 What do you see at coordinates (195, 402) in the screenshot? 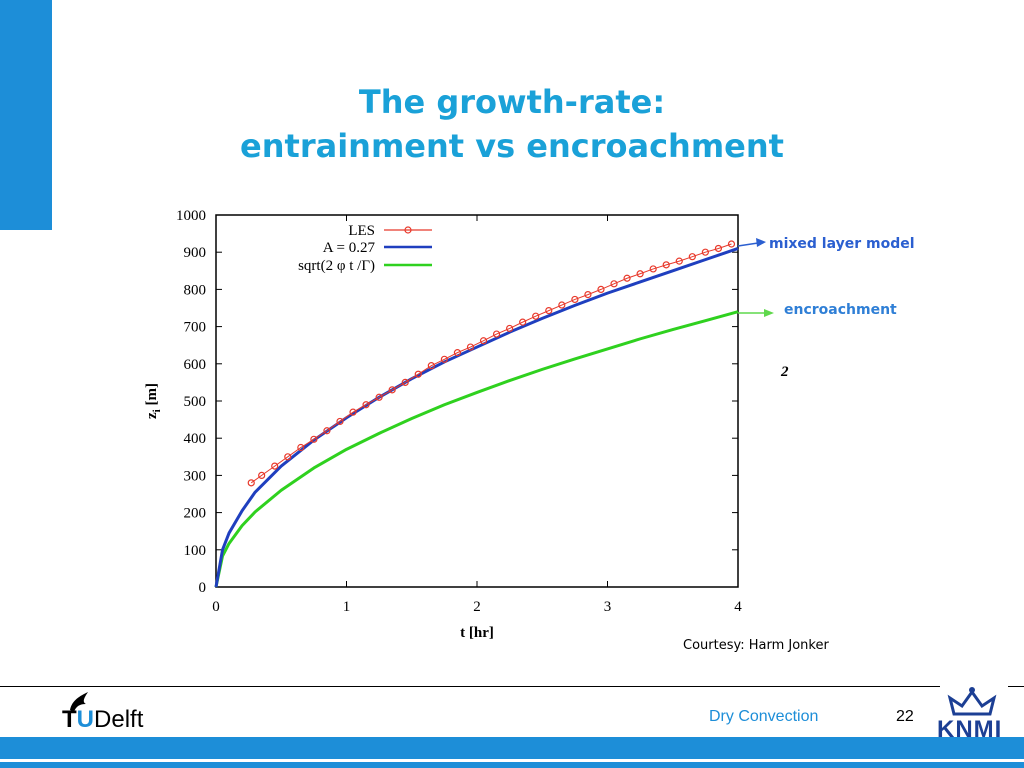
I see `y-tick-label: 500` at bounding box center [195, 402].